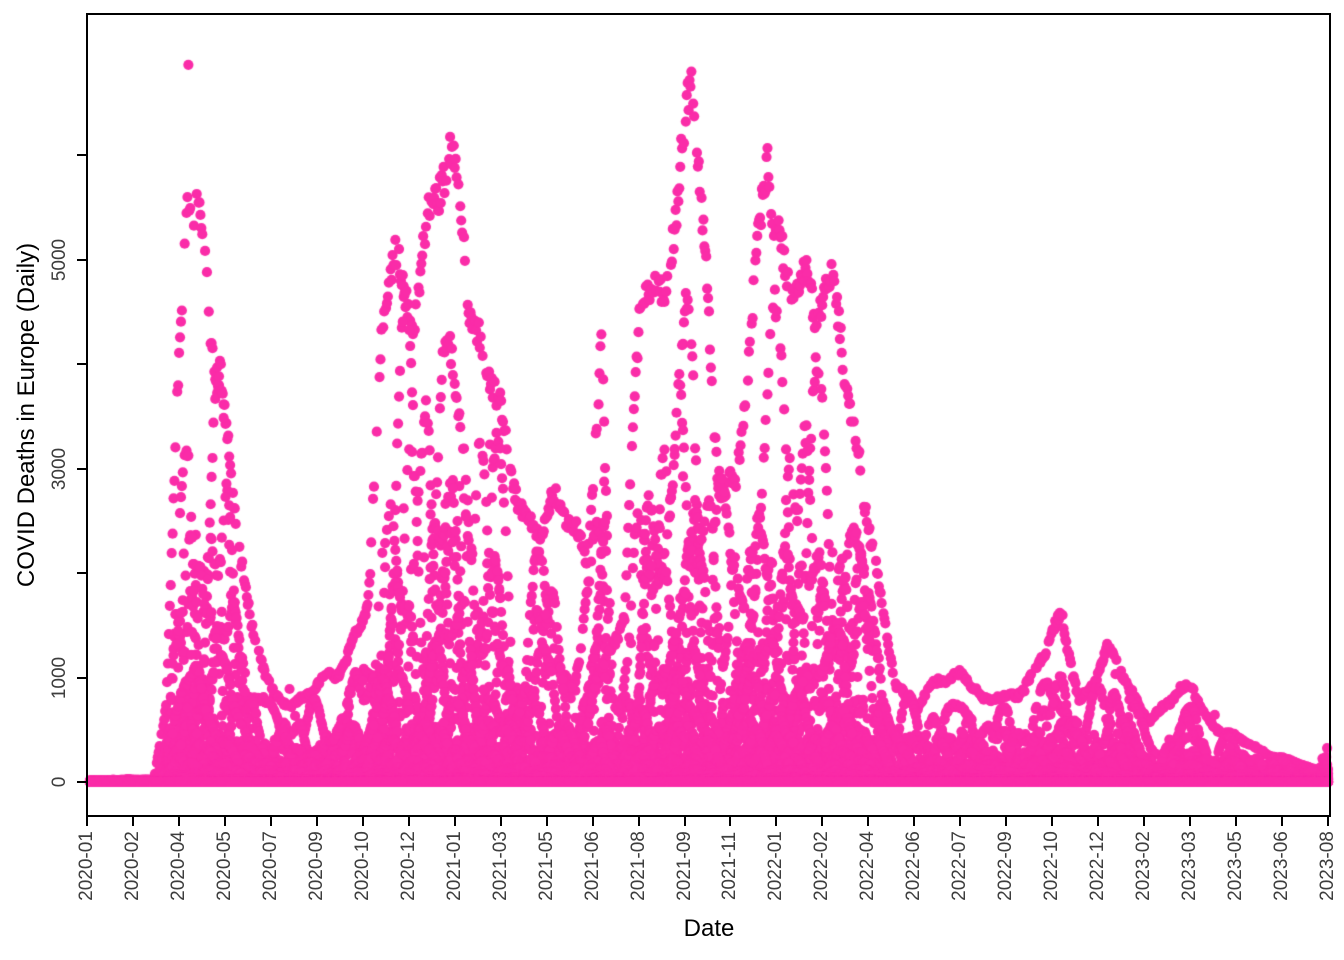 This screenshot has width=1344, height=960. I want to click on y-tick-label: 3000, so click(59, 468).